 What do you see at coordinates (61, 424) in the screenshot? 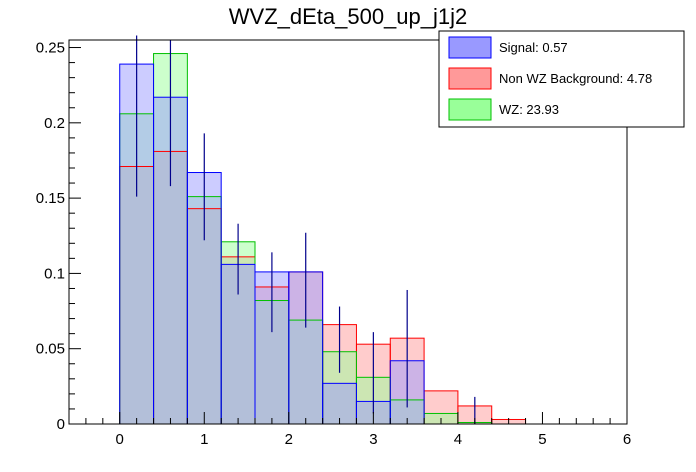
I see `y-tick-label: 0` at bounding box center [61, 424].